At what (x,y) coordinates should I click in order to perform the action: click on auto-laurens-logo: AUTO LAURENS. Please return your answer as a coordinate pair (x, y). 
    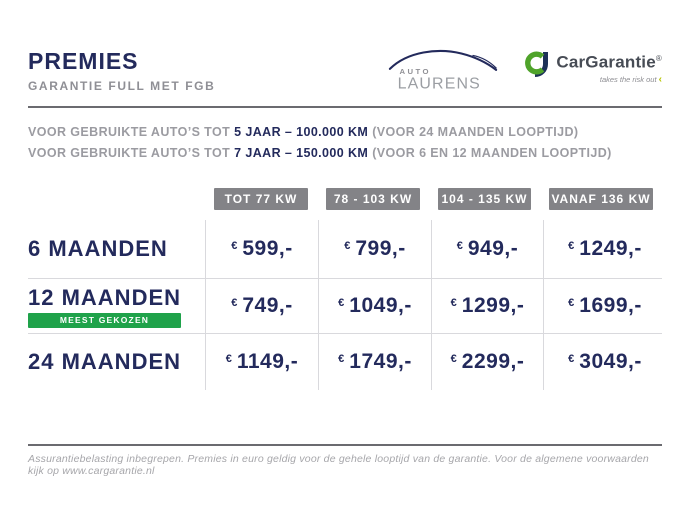
    Looking at the image, I should click on (443, 70).